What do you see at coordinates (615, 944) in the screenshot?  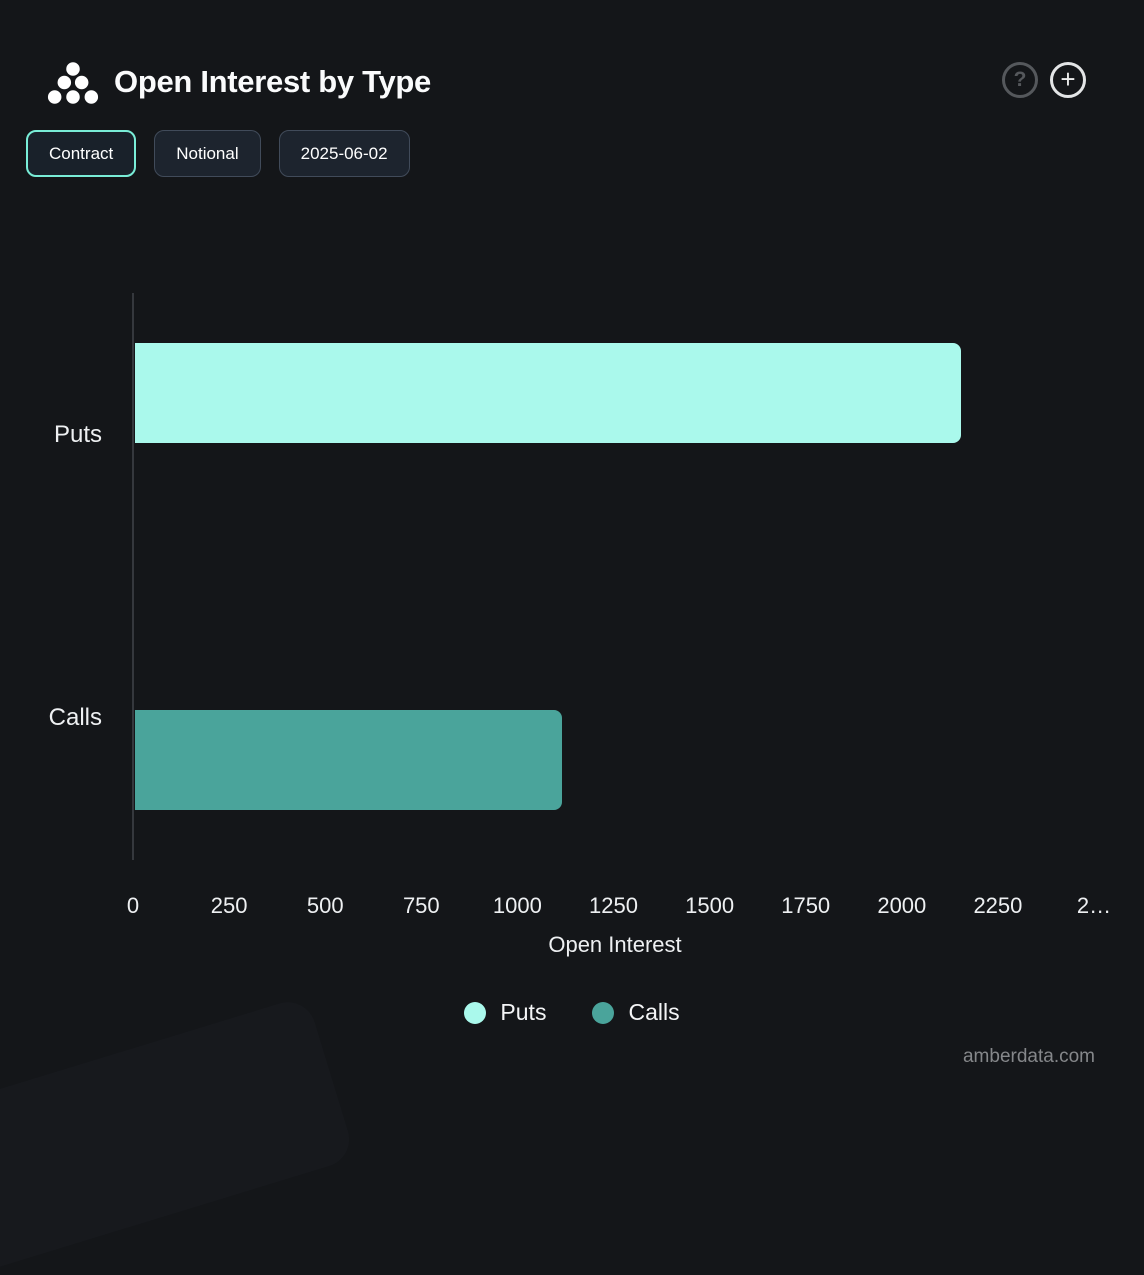 I see `x-axis-title: Open Interest` at bounding box center [615, 944].